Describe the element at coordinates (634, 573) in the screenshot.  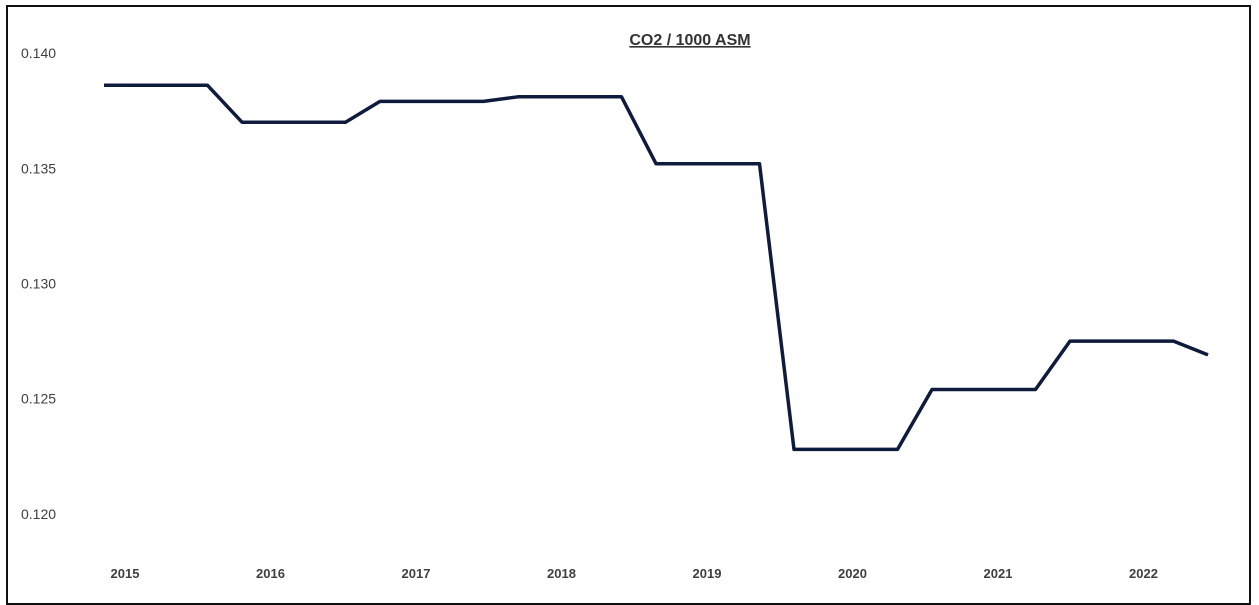
I see `x-axis: 2015 2016 2017 2018 2019 2020 2021 2022` at that location.